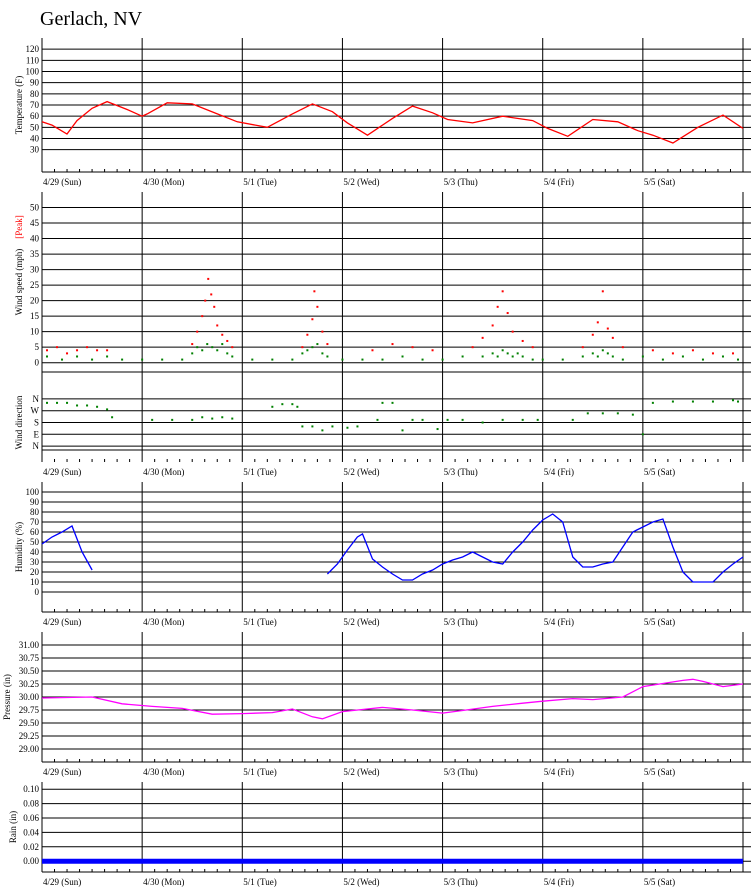  Describe the element at coordinates (35, 83) in the screenshot. I see `y-tick-label: 90` at that location.